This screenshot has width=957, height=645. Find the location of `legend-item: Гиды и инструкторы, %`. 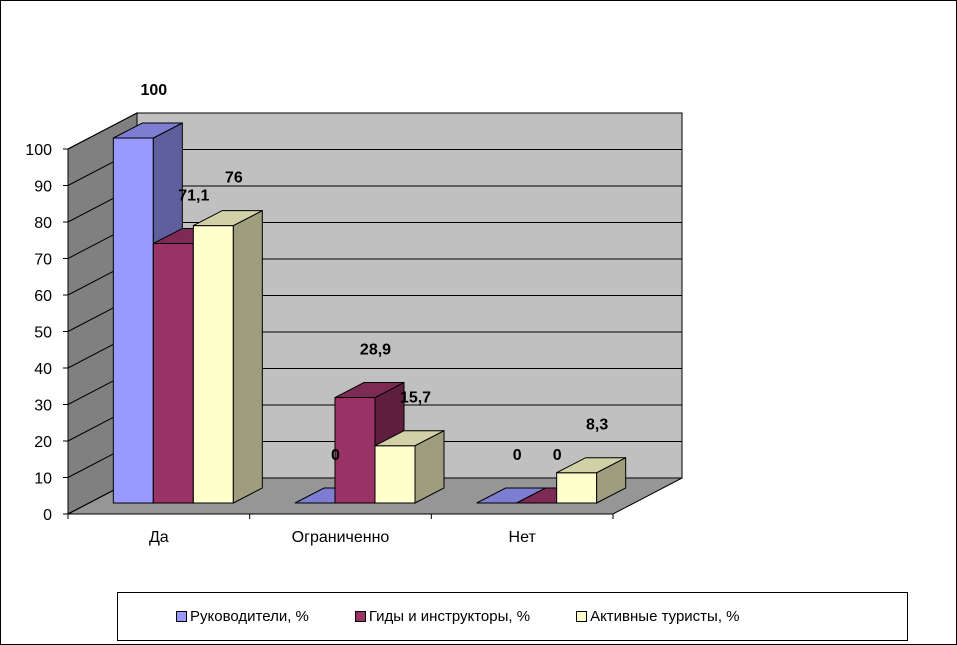

legend-item: Гиды и инструкторы, % is located at coordinates (442, 616).